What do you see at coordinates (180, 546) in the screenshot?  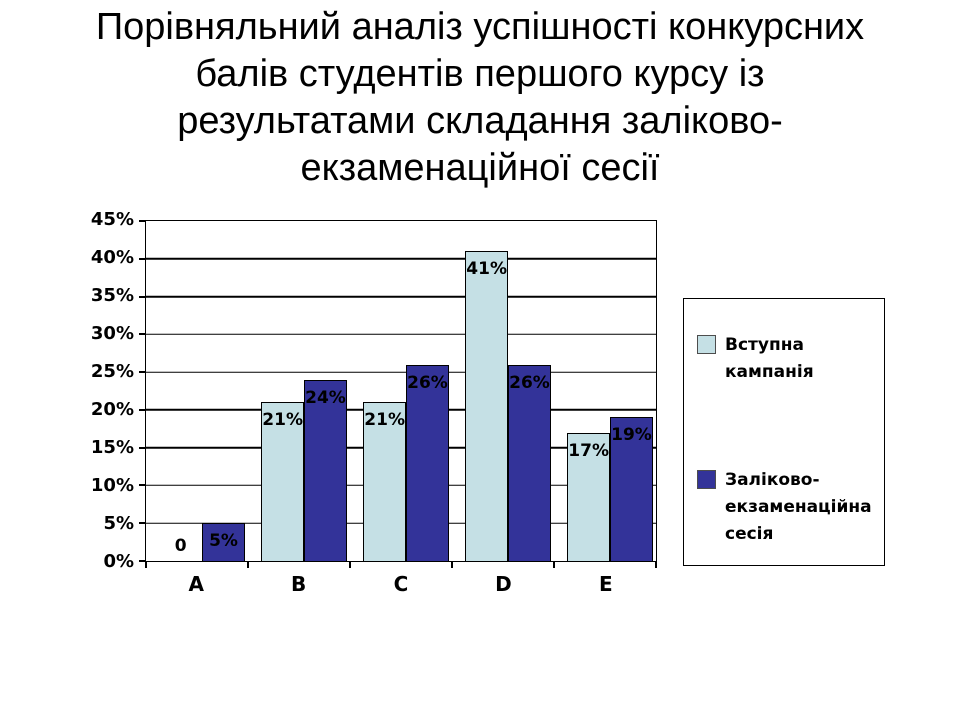 I see `data-label: 0` at bounding box center [180, 546].